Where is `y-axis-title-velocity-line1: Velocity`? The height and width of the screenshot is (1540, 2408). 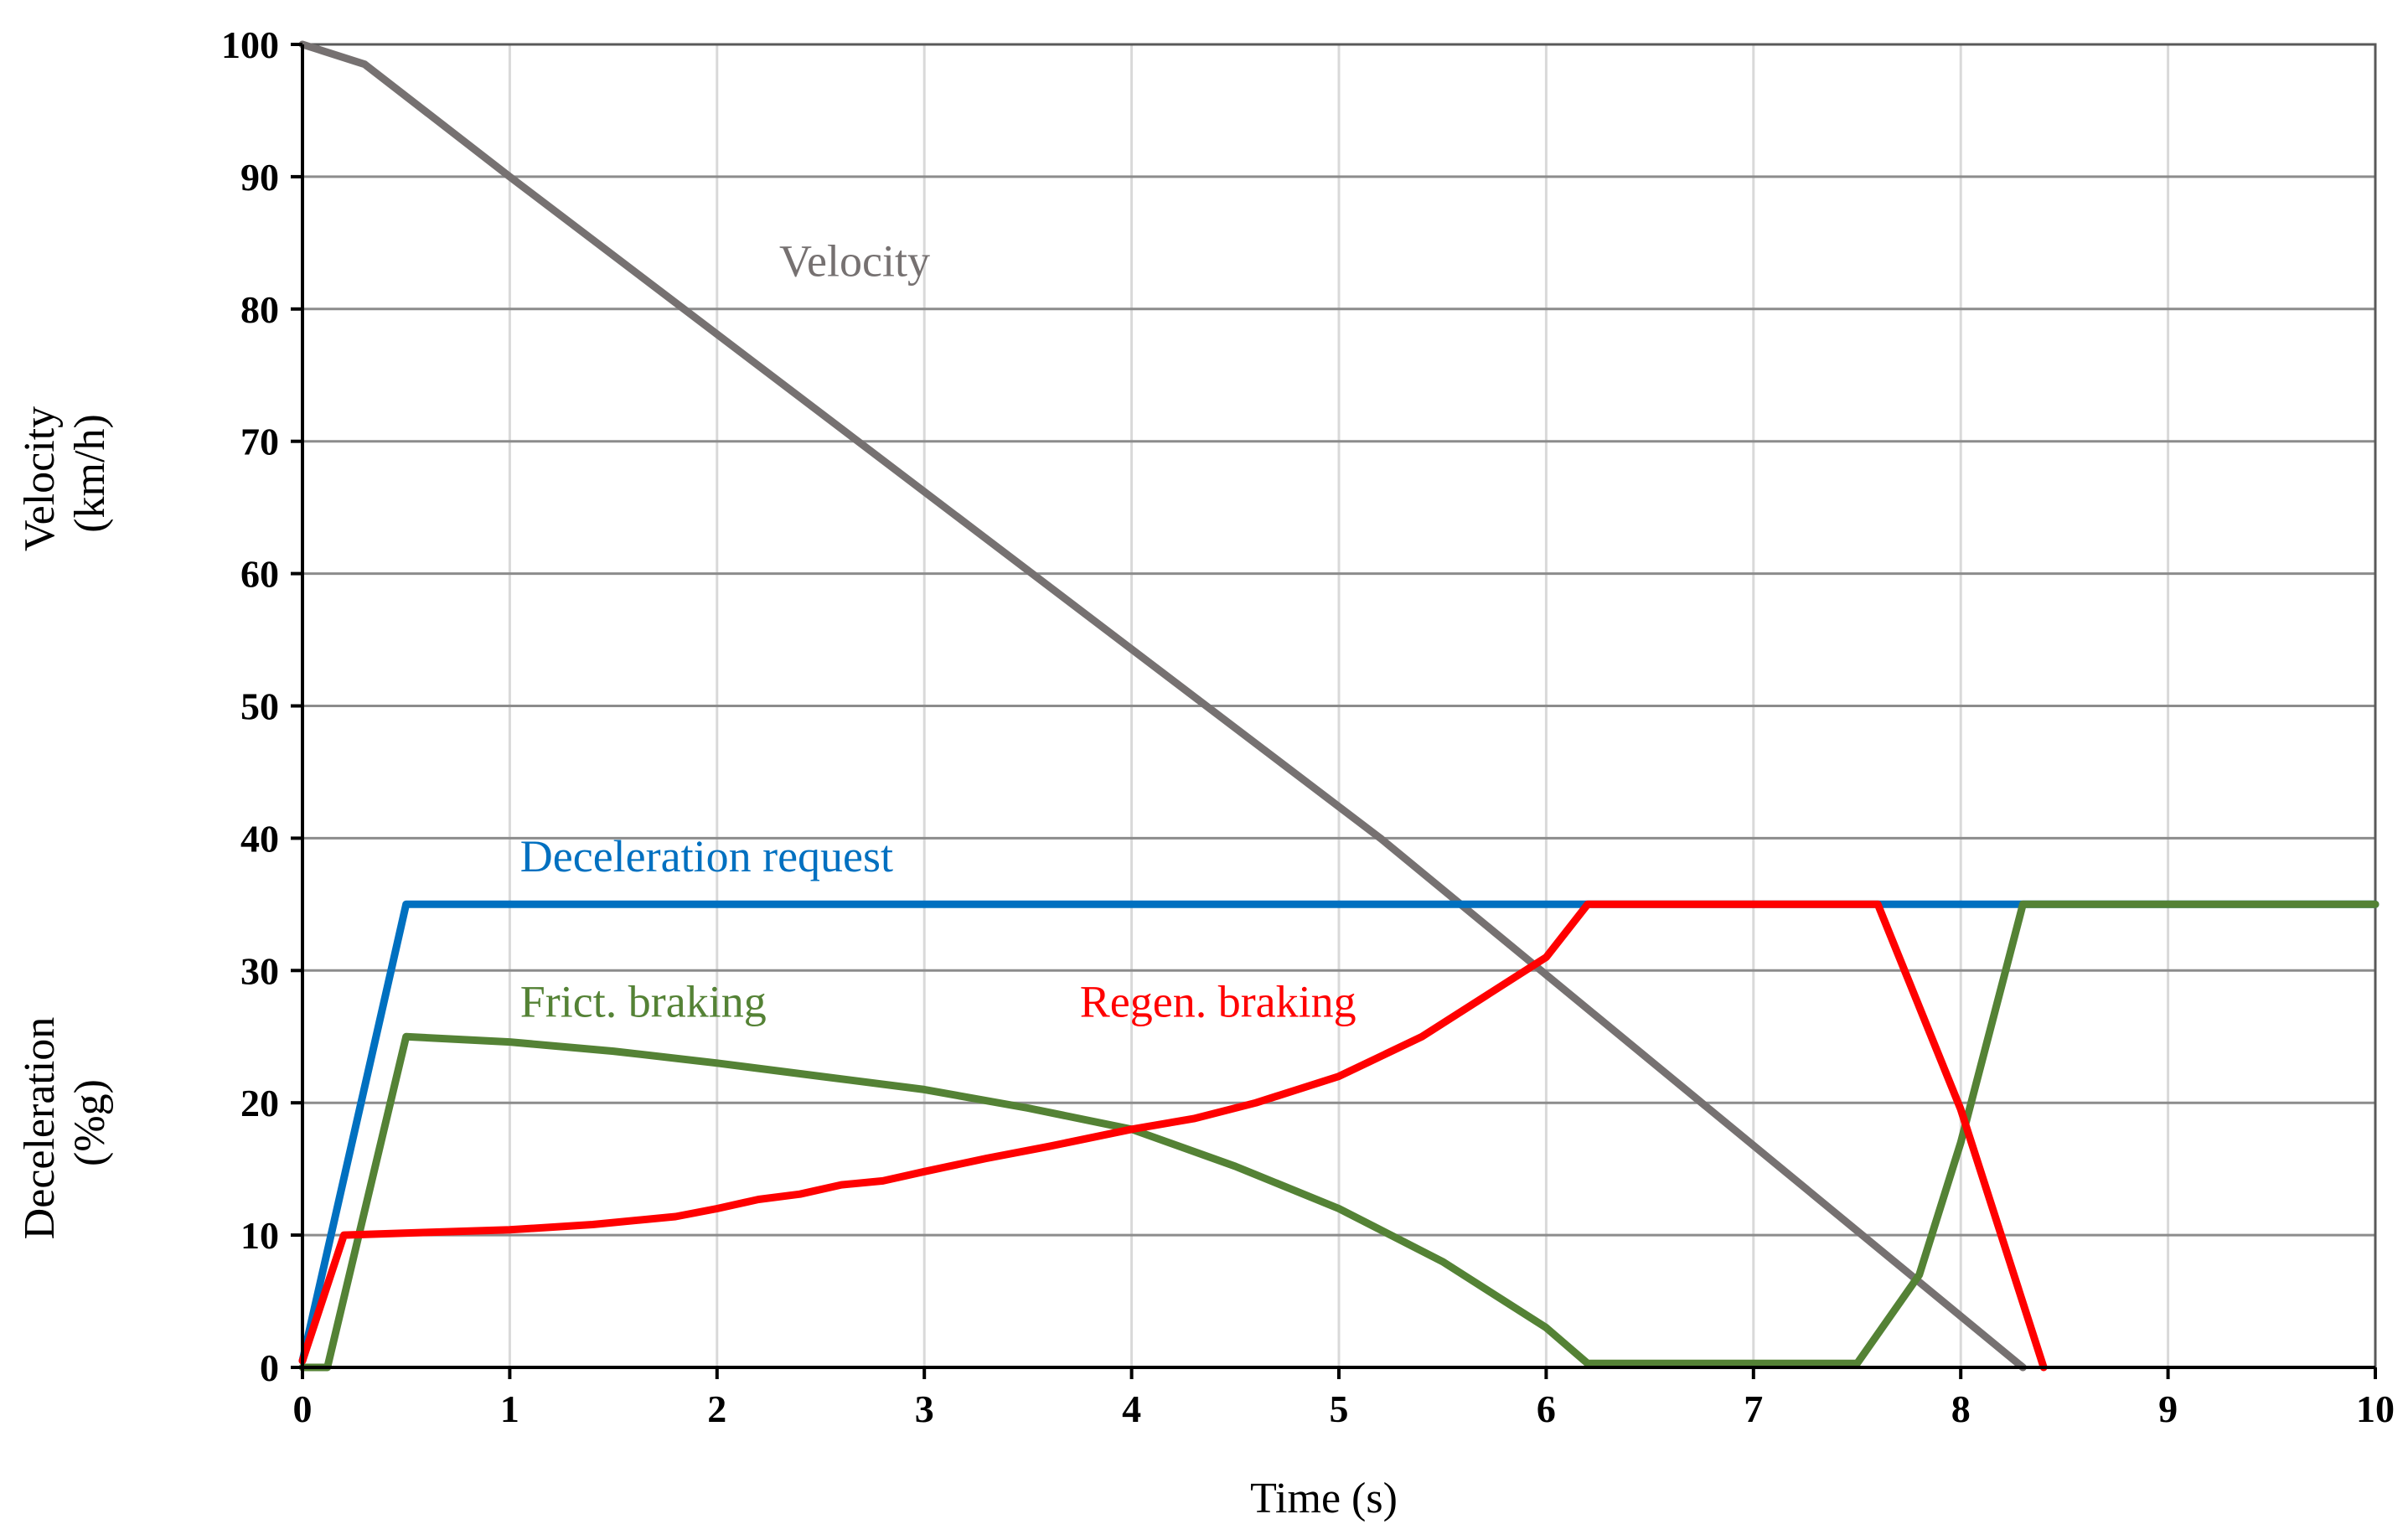 y-axis-title-velocity-line1: Velocity is located at coordinates (40, 478).